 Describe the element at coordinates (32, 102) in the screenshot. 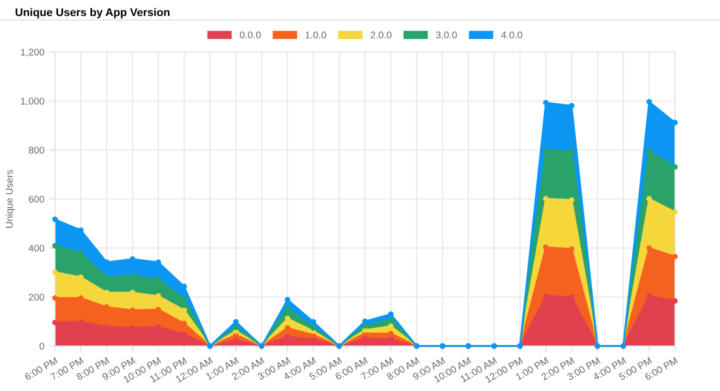

I see `y-tick-label: 1,000` at that location.